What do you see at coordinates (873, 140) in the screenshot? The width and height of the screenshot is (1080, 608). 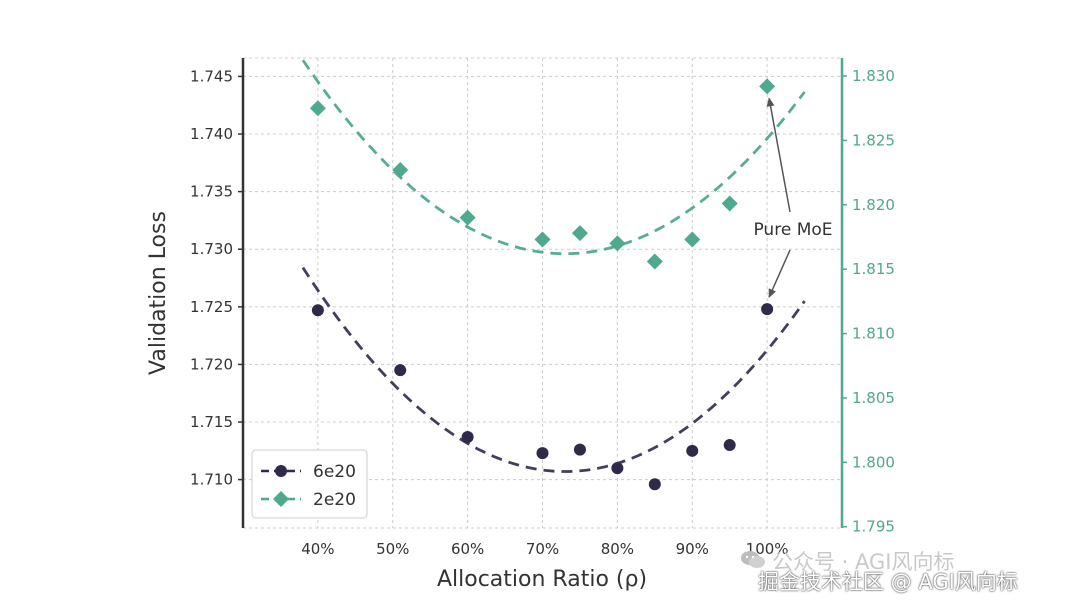 I see `right-tick-label-6: 1.825` at bounding box center [873, 140].